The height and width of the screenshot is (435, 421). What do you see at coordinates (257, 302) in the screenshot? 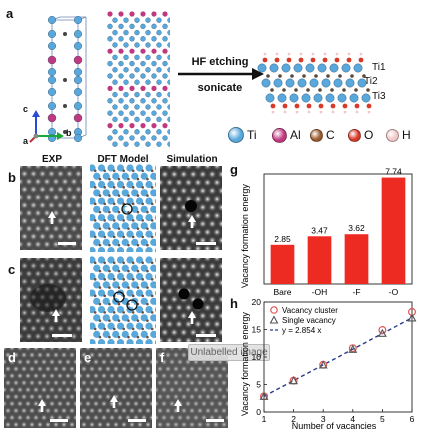
I see `y-tick-label: 20` at bounding box center [257, 302].